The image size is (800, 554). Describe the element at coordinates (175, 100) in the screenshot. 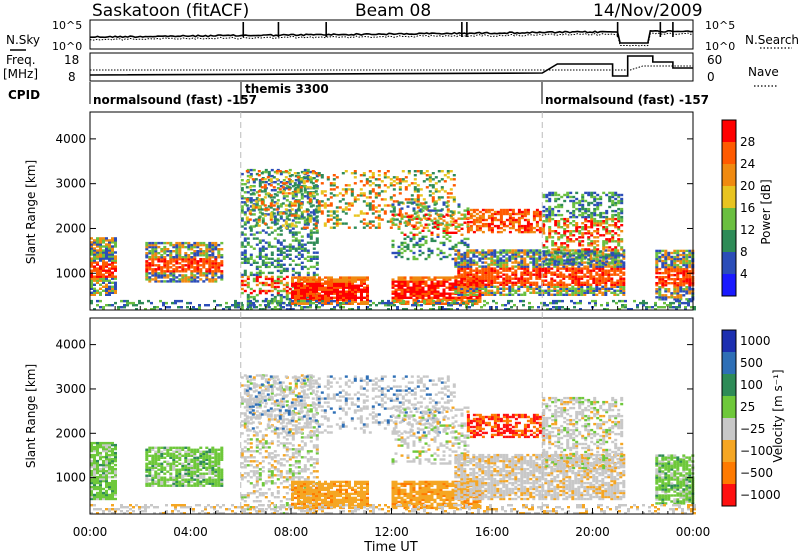

I see `cpid-segment-1: normalsound (fast) -157` at that location.